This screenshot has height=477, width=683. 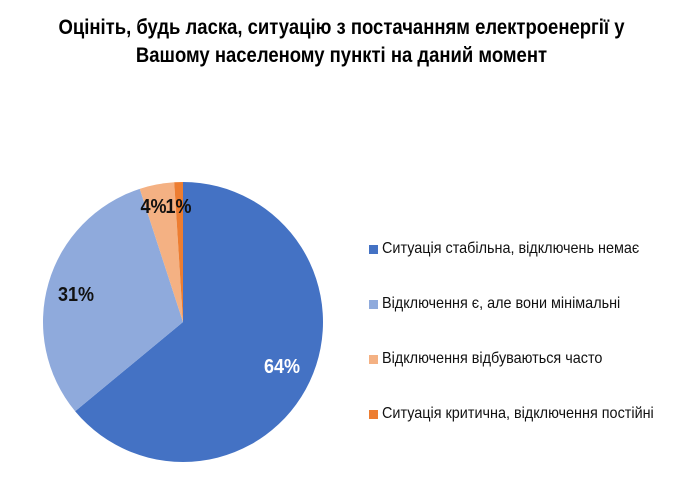 What do you see at coordinates (341, 55) in the screenshot?
I see `chart-title-line-2: Вашому населеному пункті на даний момент` at bounding box center [341, 55].